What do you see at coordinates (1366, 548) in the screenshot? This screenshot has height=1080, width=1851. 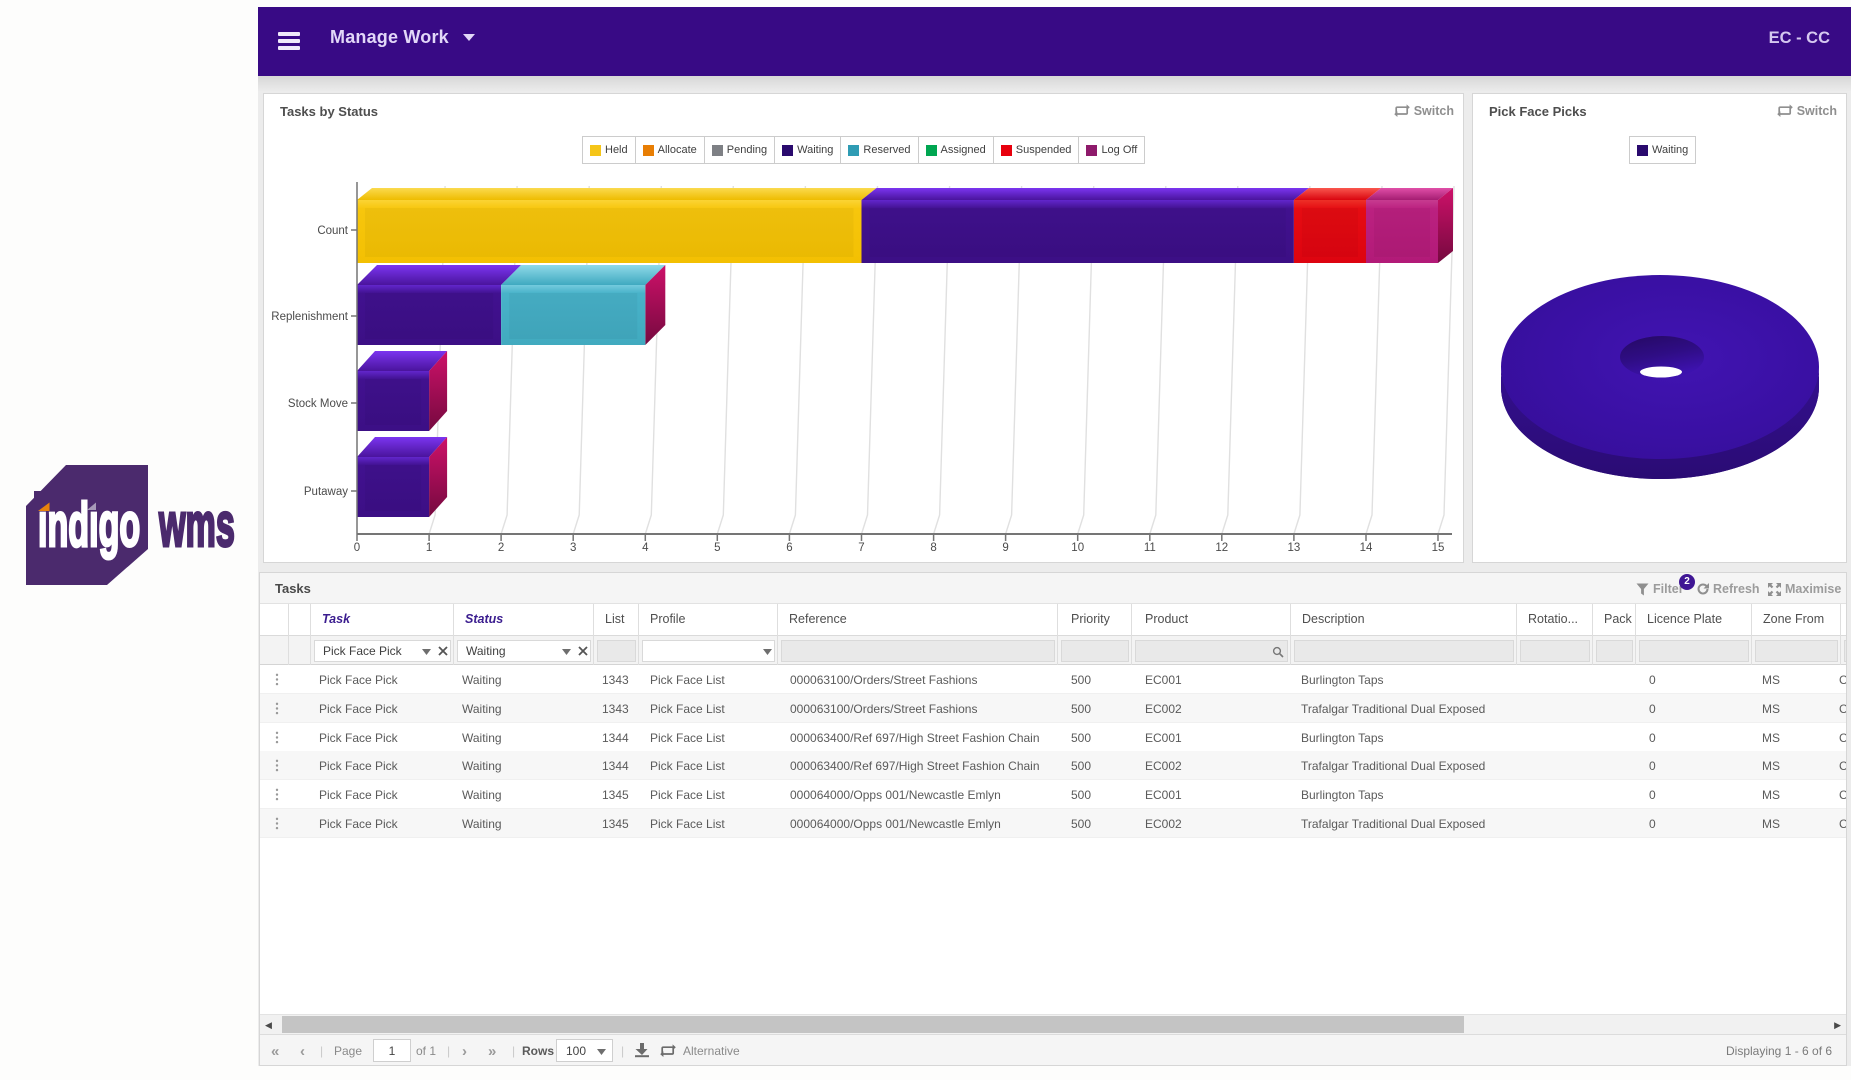 I see `svg-text: 14` at bounding box center [1366, 548].